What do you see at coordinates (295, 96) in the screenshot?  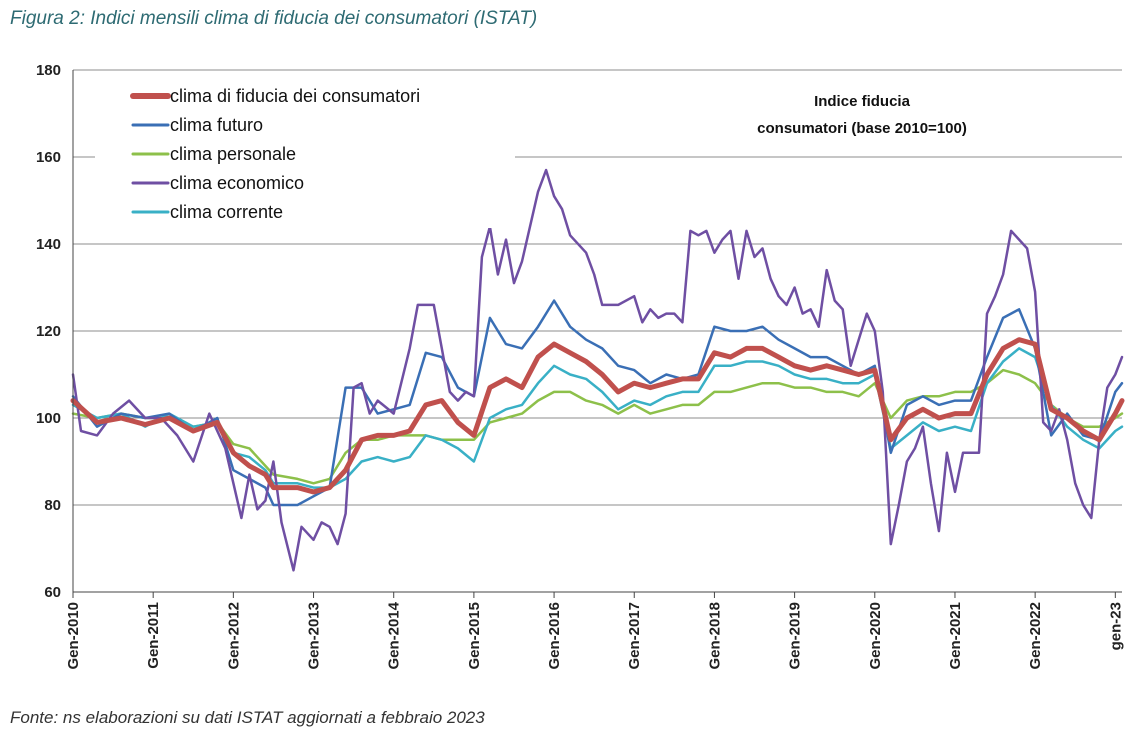 I see `legend-label: clima di fiducia dei consumatori` at bounding box center [295, 96].